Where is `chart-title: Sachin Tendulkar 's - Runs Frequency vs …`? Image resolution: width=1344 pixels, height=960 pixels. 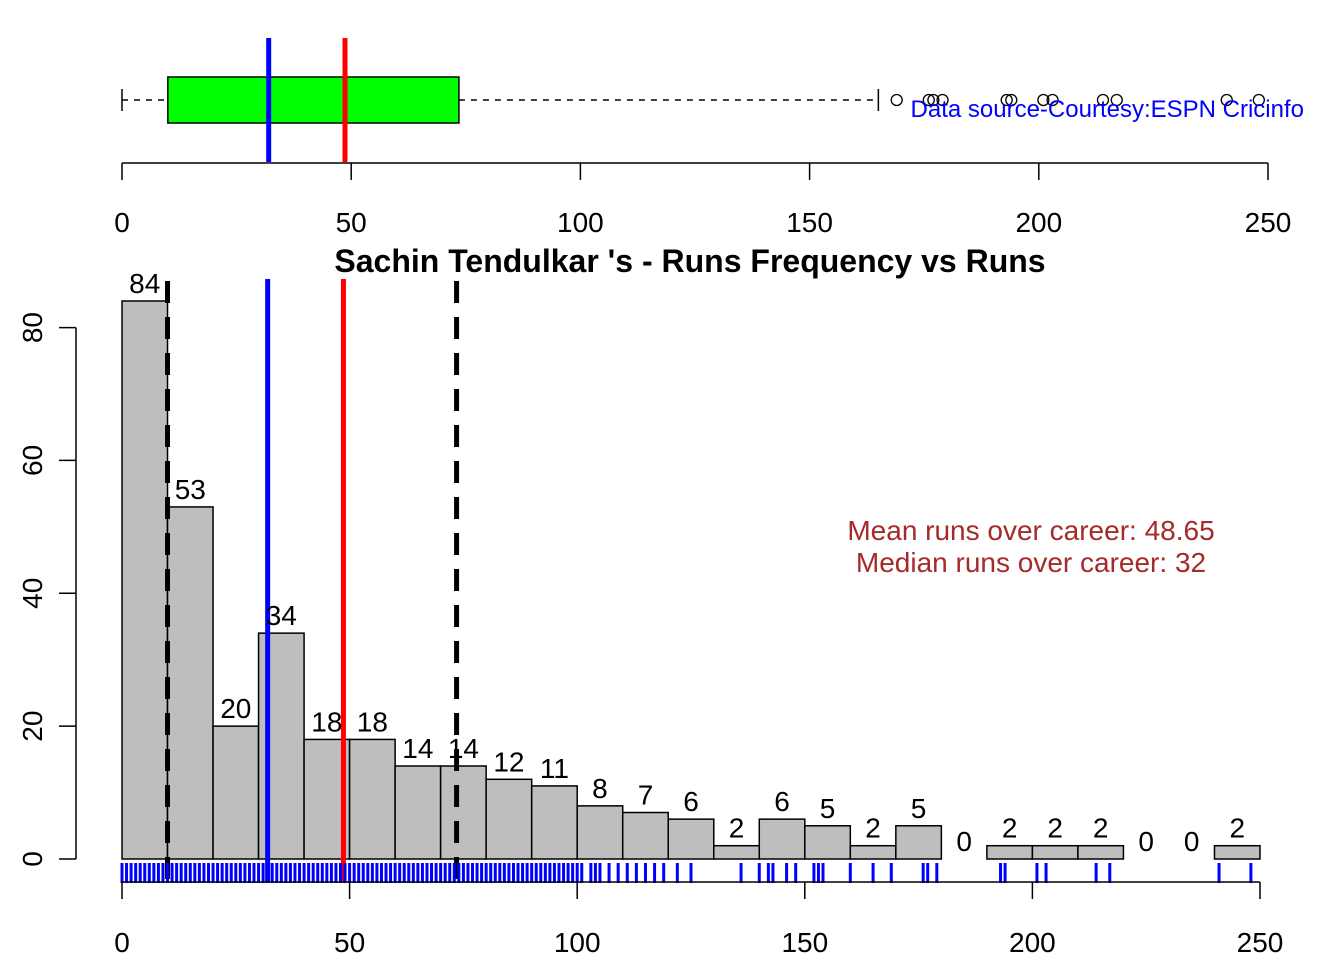 chart-title: Sachin Tendulkar 's - Runs Frequency vs … is located at coordinates (689, 261).